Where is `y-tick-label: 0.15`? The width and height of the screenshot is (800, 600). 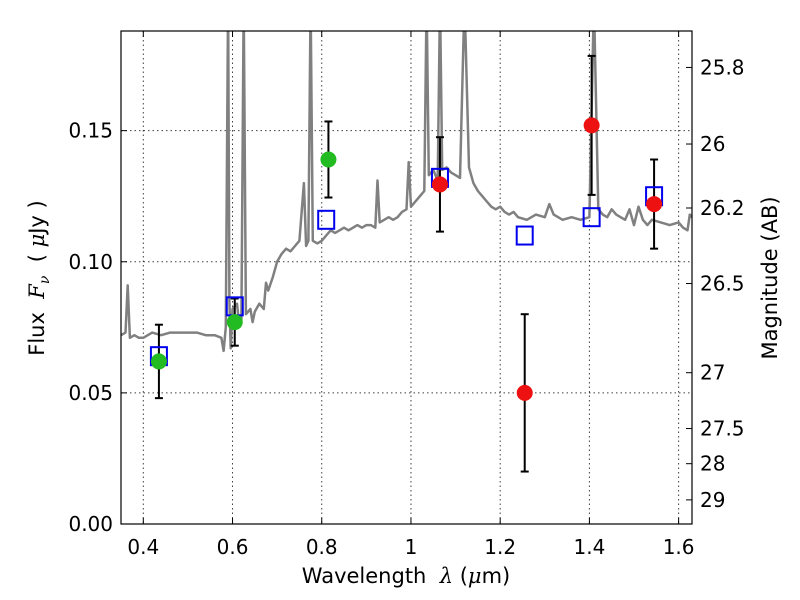 y-tick-label: 0.15 is located at coordinates (90, 131).